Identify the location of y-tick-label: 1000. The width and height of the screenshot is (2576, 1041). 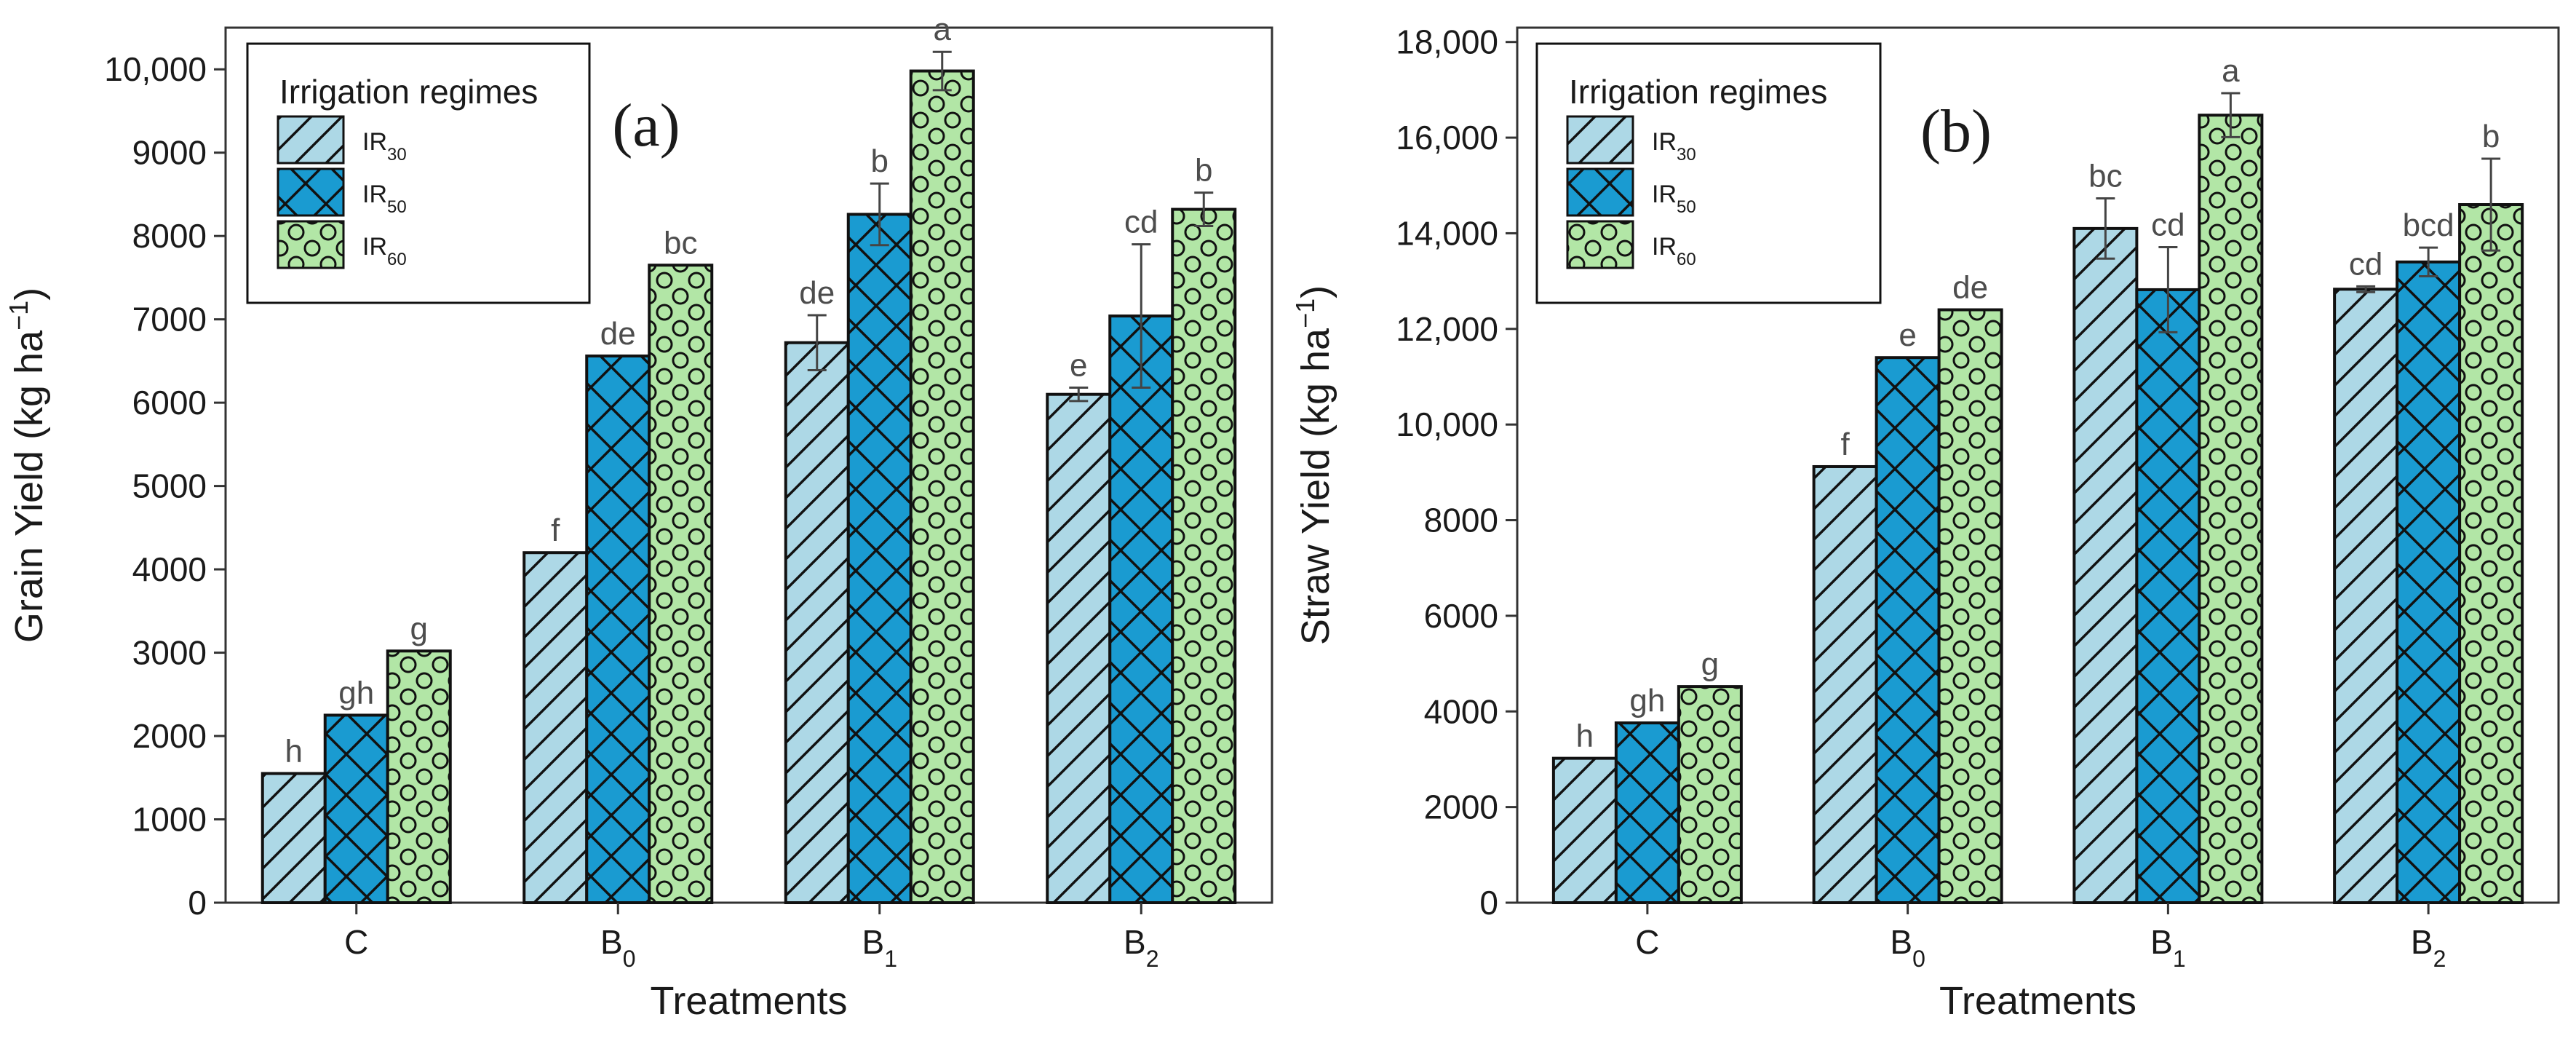
(169, 820).